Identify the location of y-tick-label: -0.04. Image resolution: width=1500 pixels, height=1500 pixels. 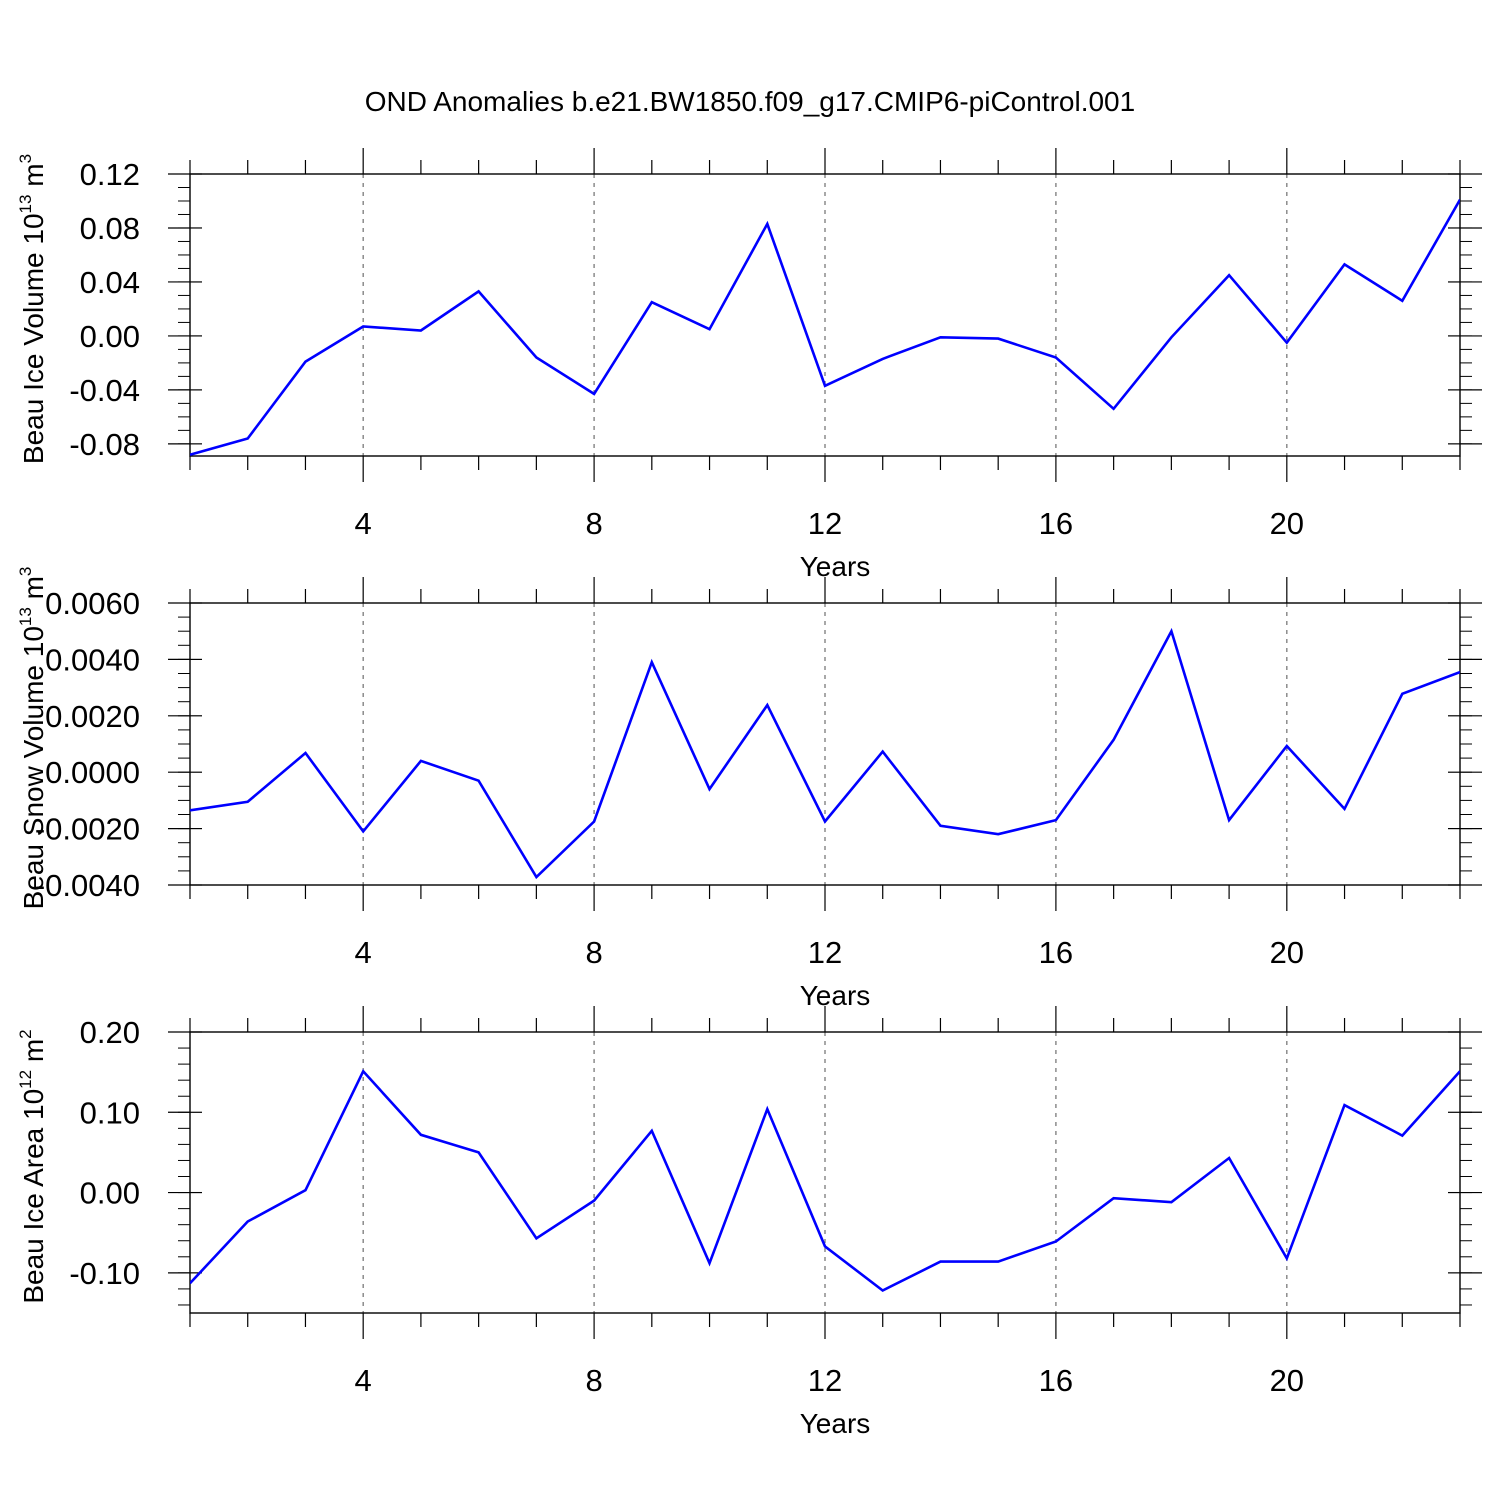
(104, 390).